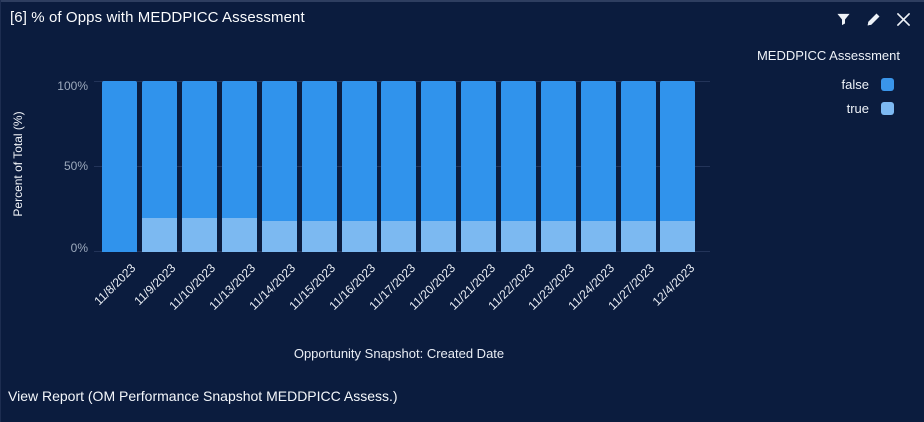  What do you see at coordinates (843, 19) in the screenshot?
I see `filter-icon` at bounding box center [843, 19].